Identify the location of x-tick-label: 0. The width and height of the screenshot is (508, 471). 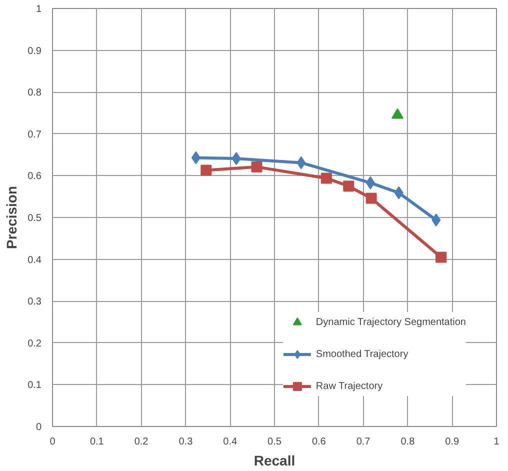
(53, 442).